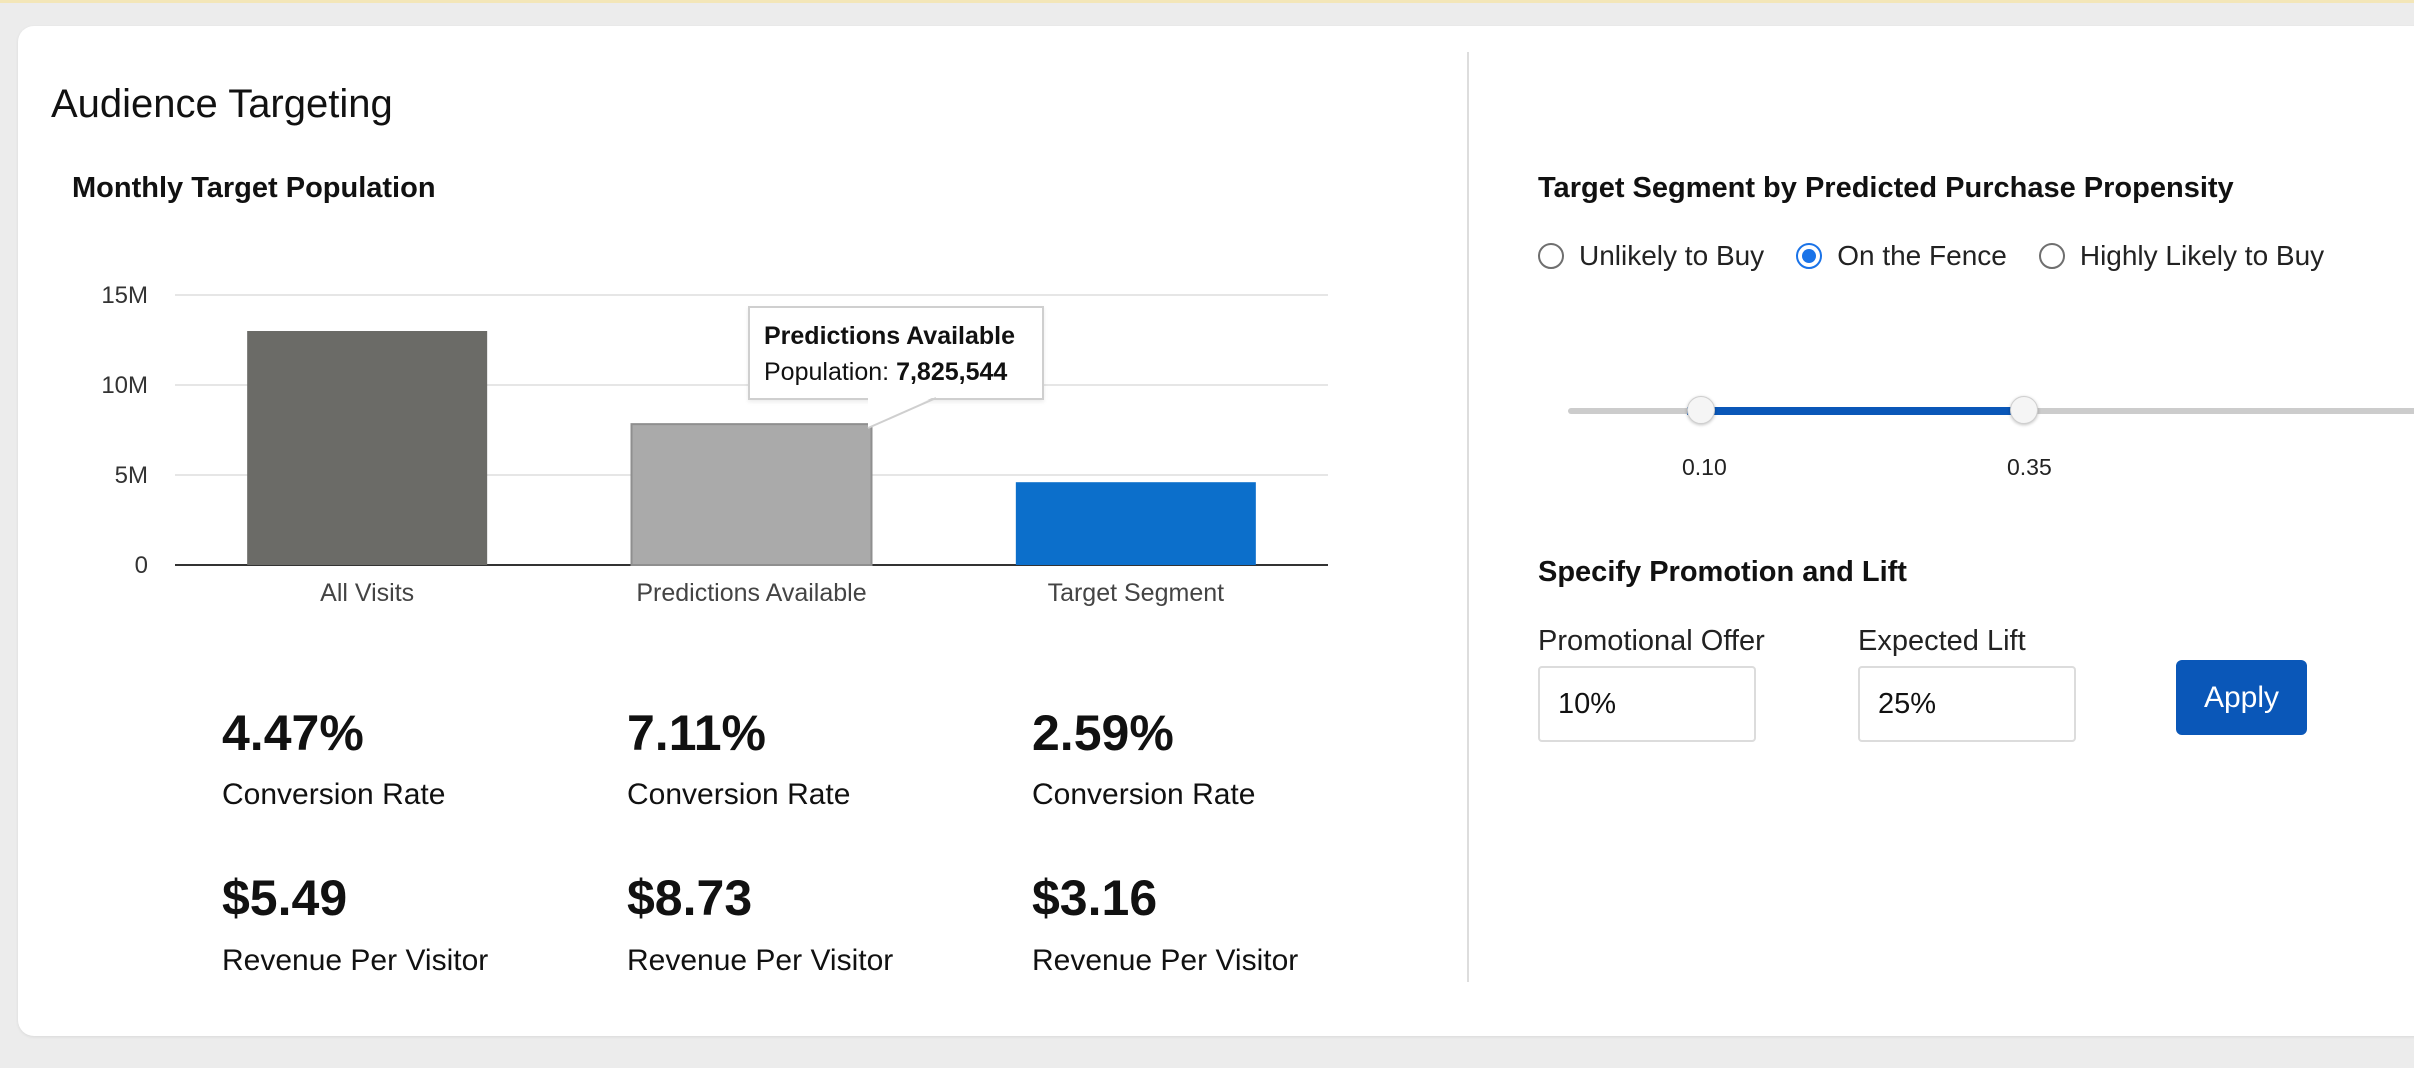 Image resolution: width=2414 pixels, height=1068 pixels. I want to click on slider-low-value: 0.10, so click(1704, 467).